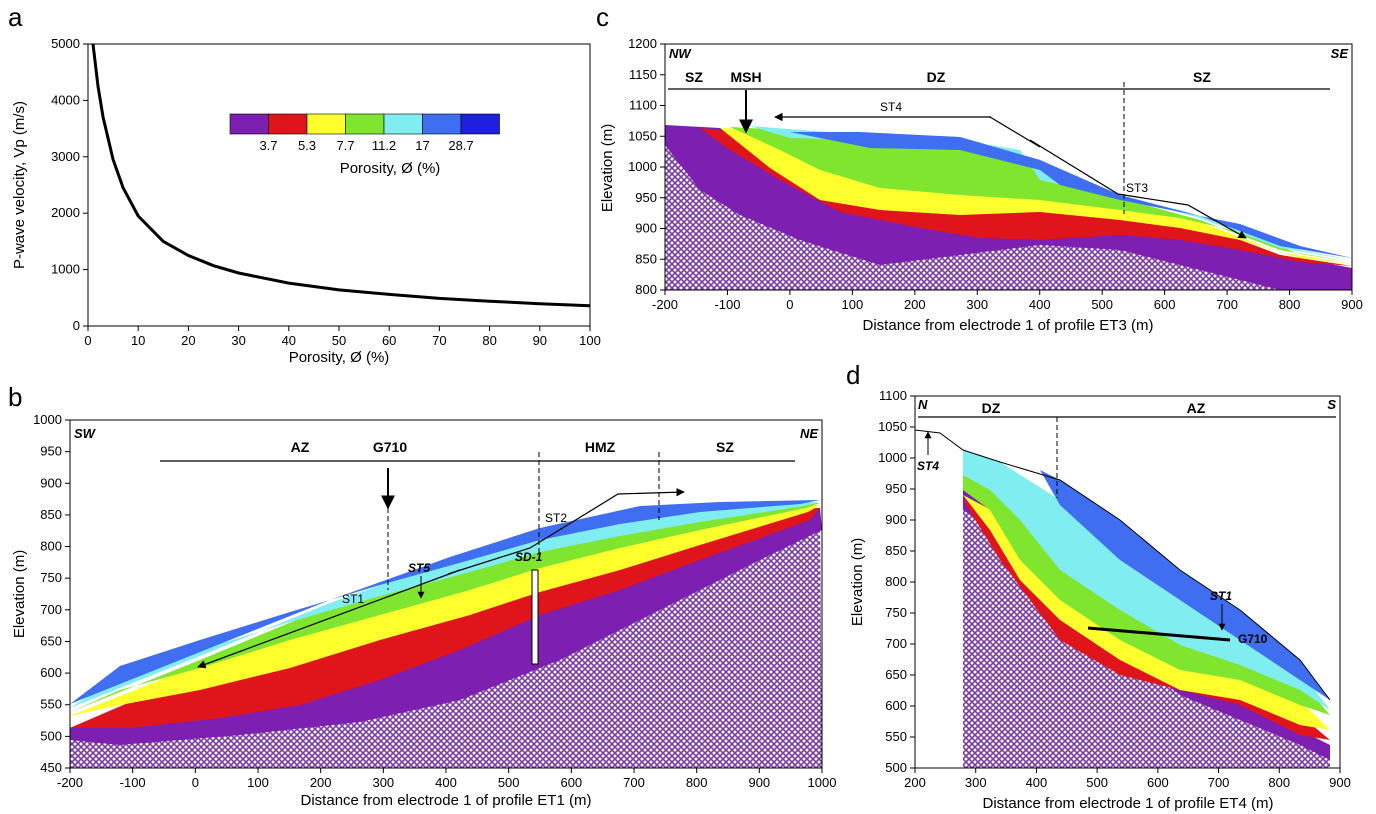  Describe the element at coordinates (439, 340) in the screenshot. I see `panel-a-xtick-label: 70` at that location.